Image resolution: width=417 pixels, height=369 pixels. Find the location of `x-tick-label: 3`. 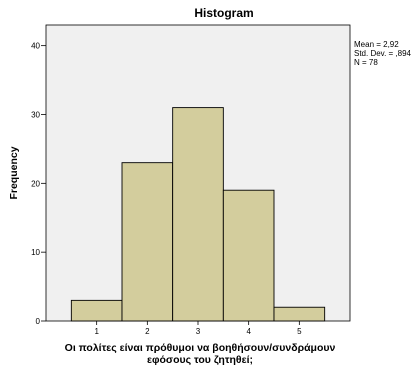

x-tick-label: 3 is located at coordinates (198, 331).